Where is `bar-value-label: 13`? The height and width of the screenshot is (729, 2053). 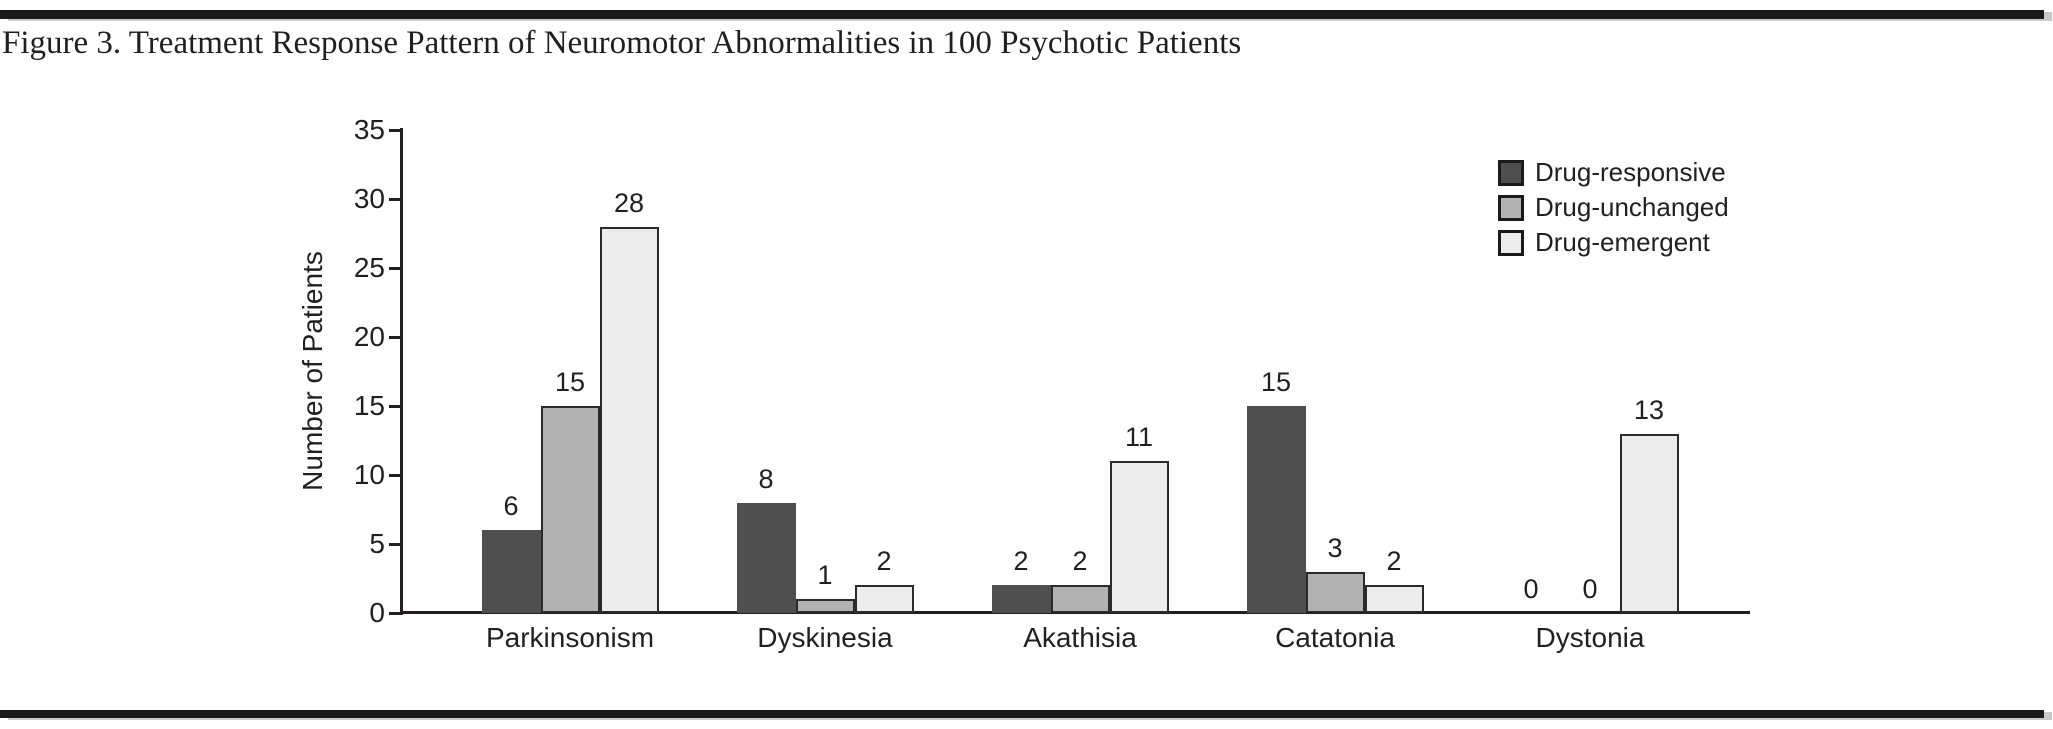
bar-value-label: 13 is located at coordinates (1649, 409).